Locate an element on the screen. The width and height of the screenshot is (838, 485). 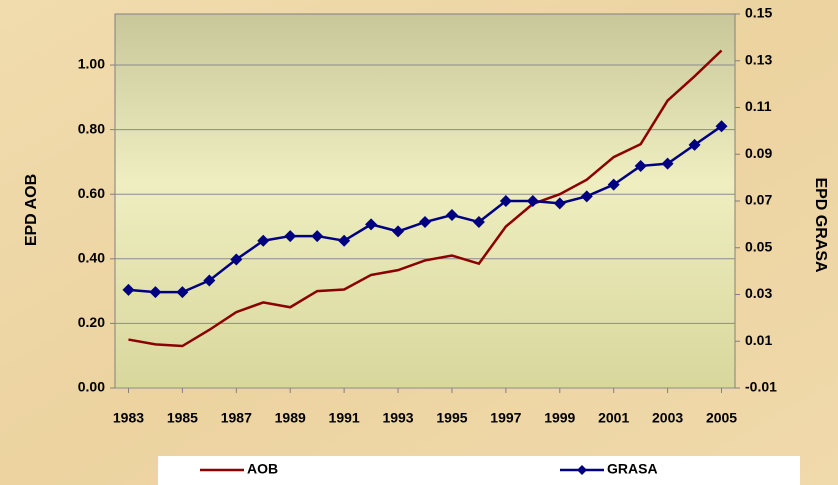
y-axis-title: EPD AOB is located at coordinates (31, 210).